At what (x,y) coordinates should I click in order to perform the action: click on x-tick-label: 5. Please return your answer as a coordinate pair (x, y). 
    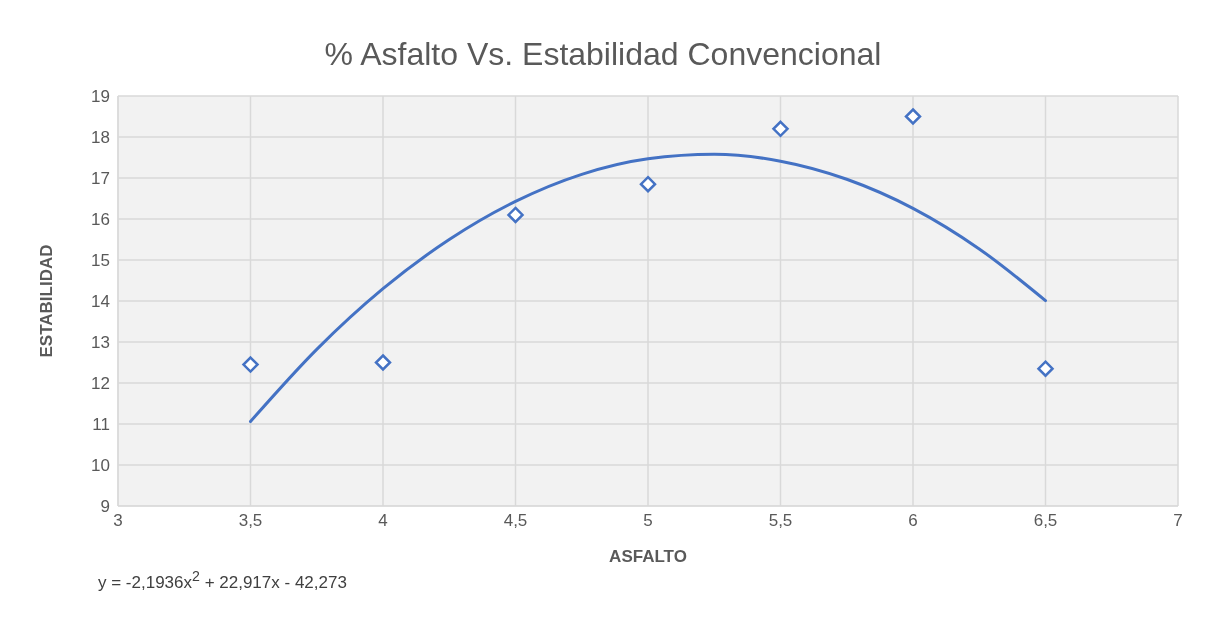
    Looking at the image, I should click on (648, 521).